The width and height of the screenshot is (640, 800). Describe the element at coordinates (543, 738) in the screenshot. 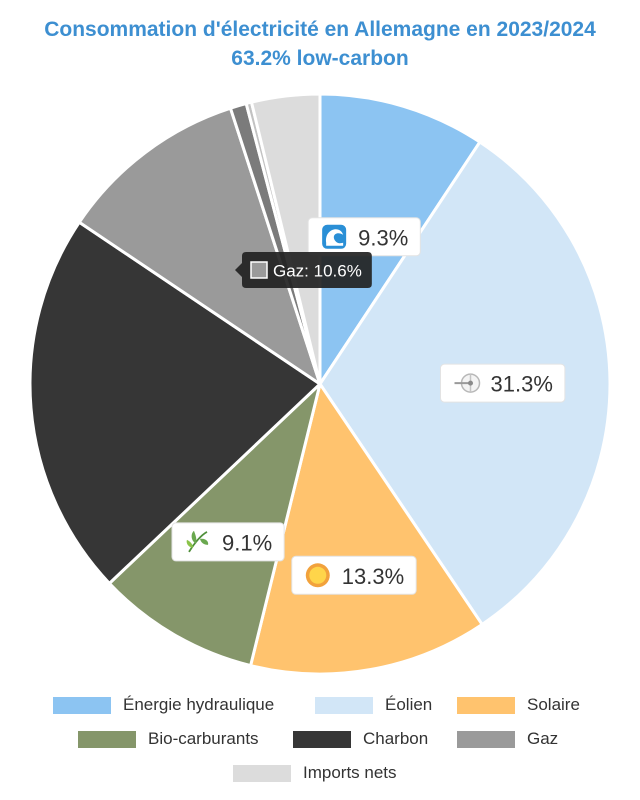

I see `legend-label: Gaz` at that location.